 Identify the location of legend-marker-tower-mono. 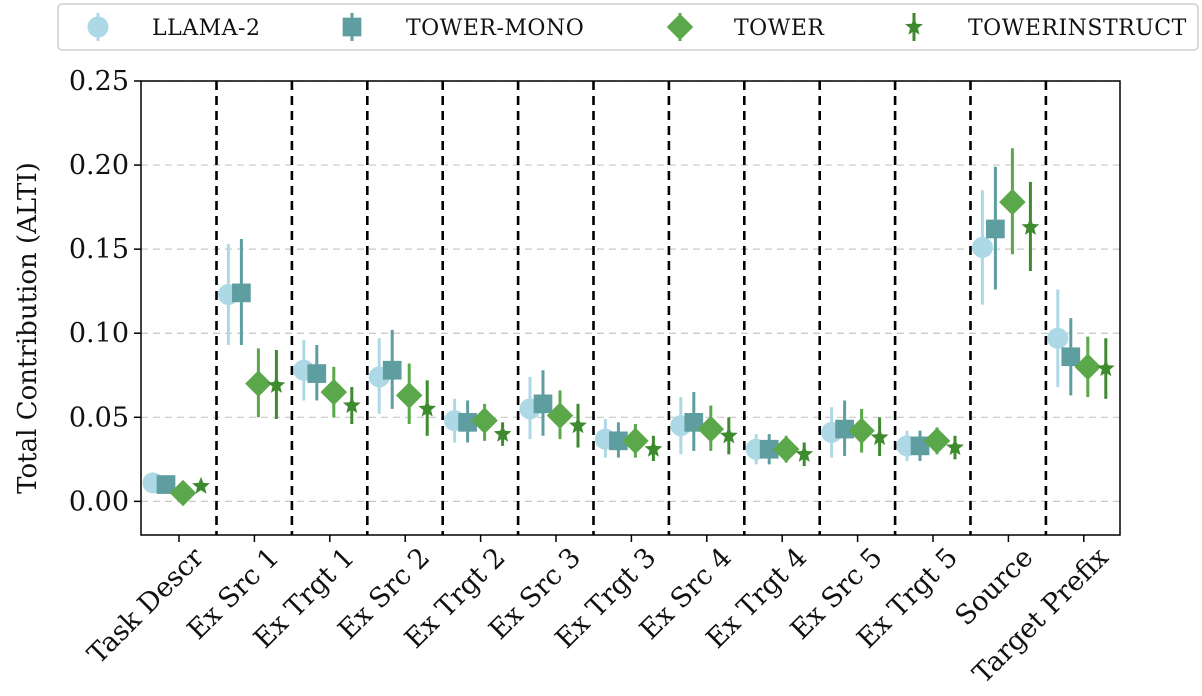
(352, 27).